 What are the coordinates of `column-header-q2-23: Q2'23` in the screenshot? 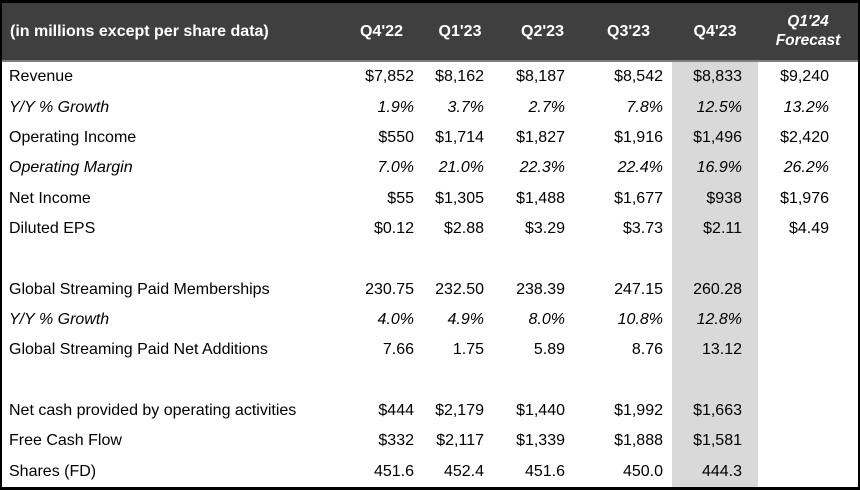 It's located at (542, 31).